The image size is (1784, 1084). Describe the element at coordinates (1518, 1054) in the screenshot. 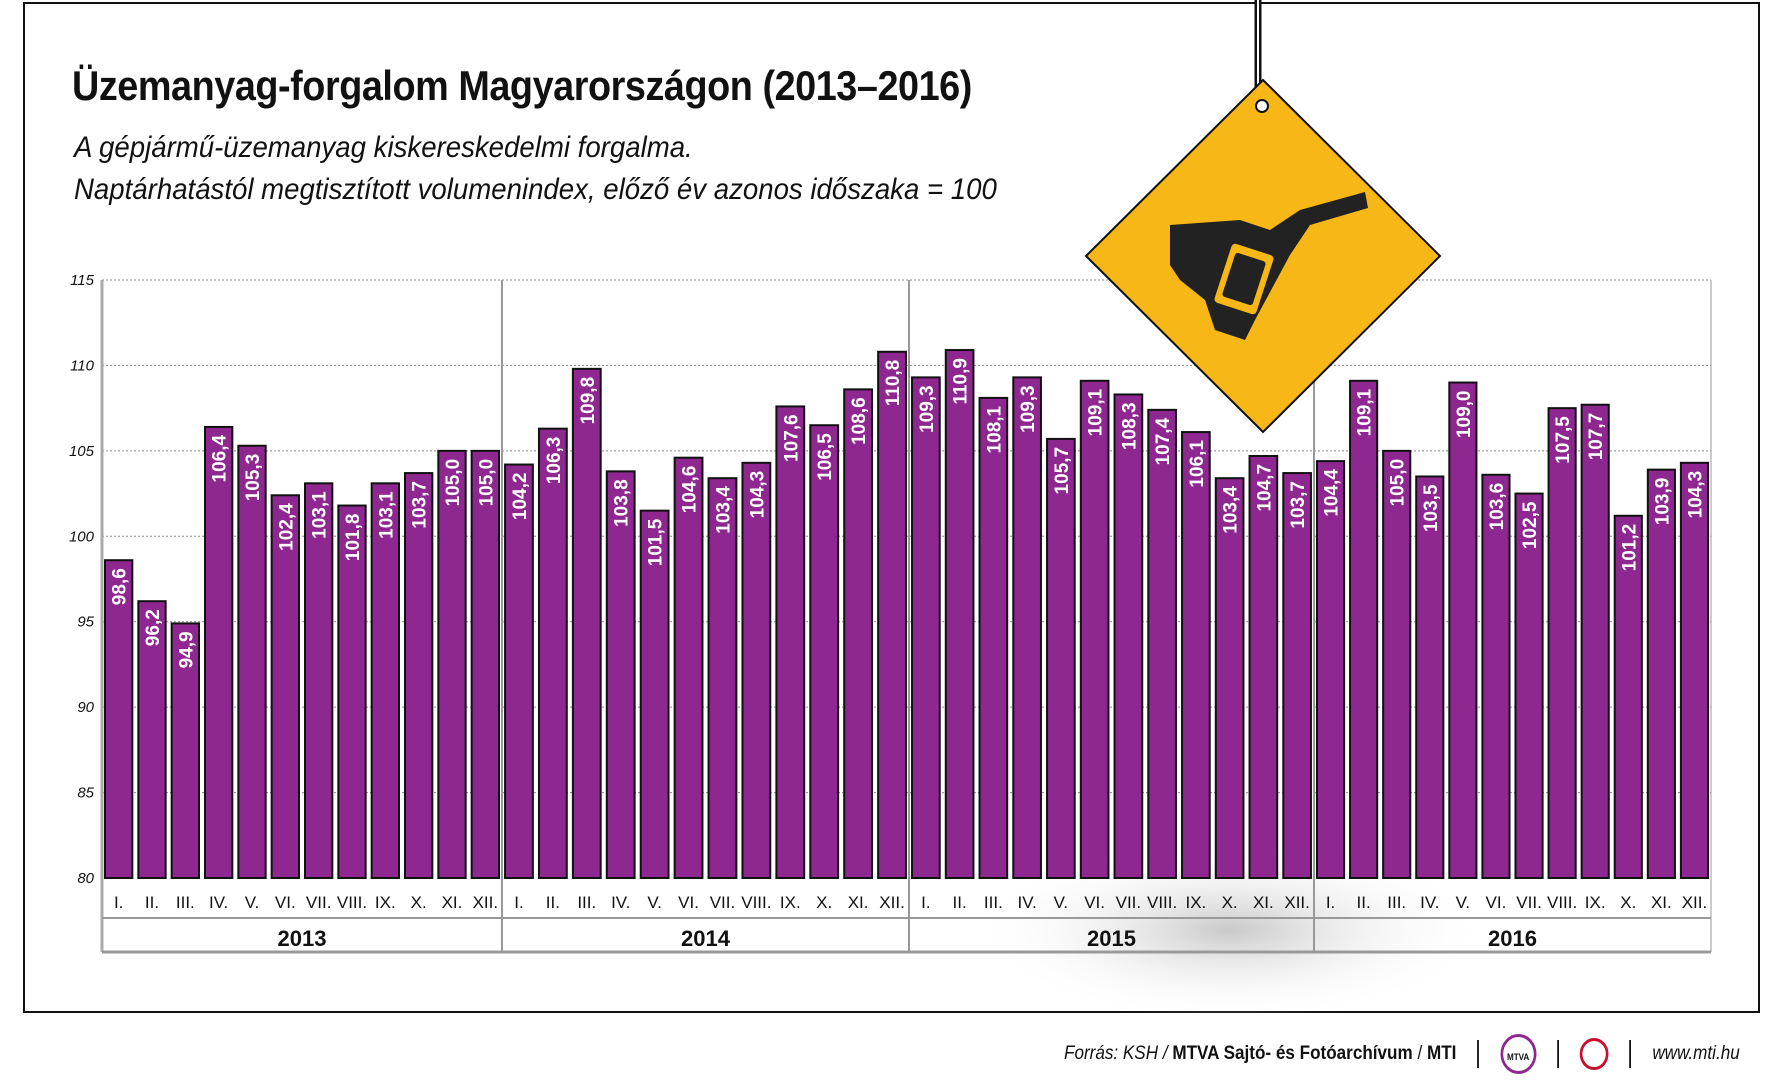

I see `mtva-logo: MTVA` at that location.